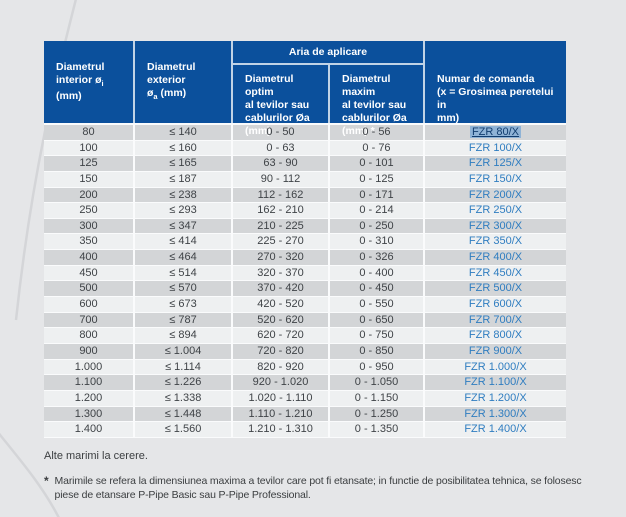 The height and width of the screenshot is (517, 626). I want to click on cell-optimal-range: 620 - 720, so click(281, 335).